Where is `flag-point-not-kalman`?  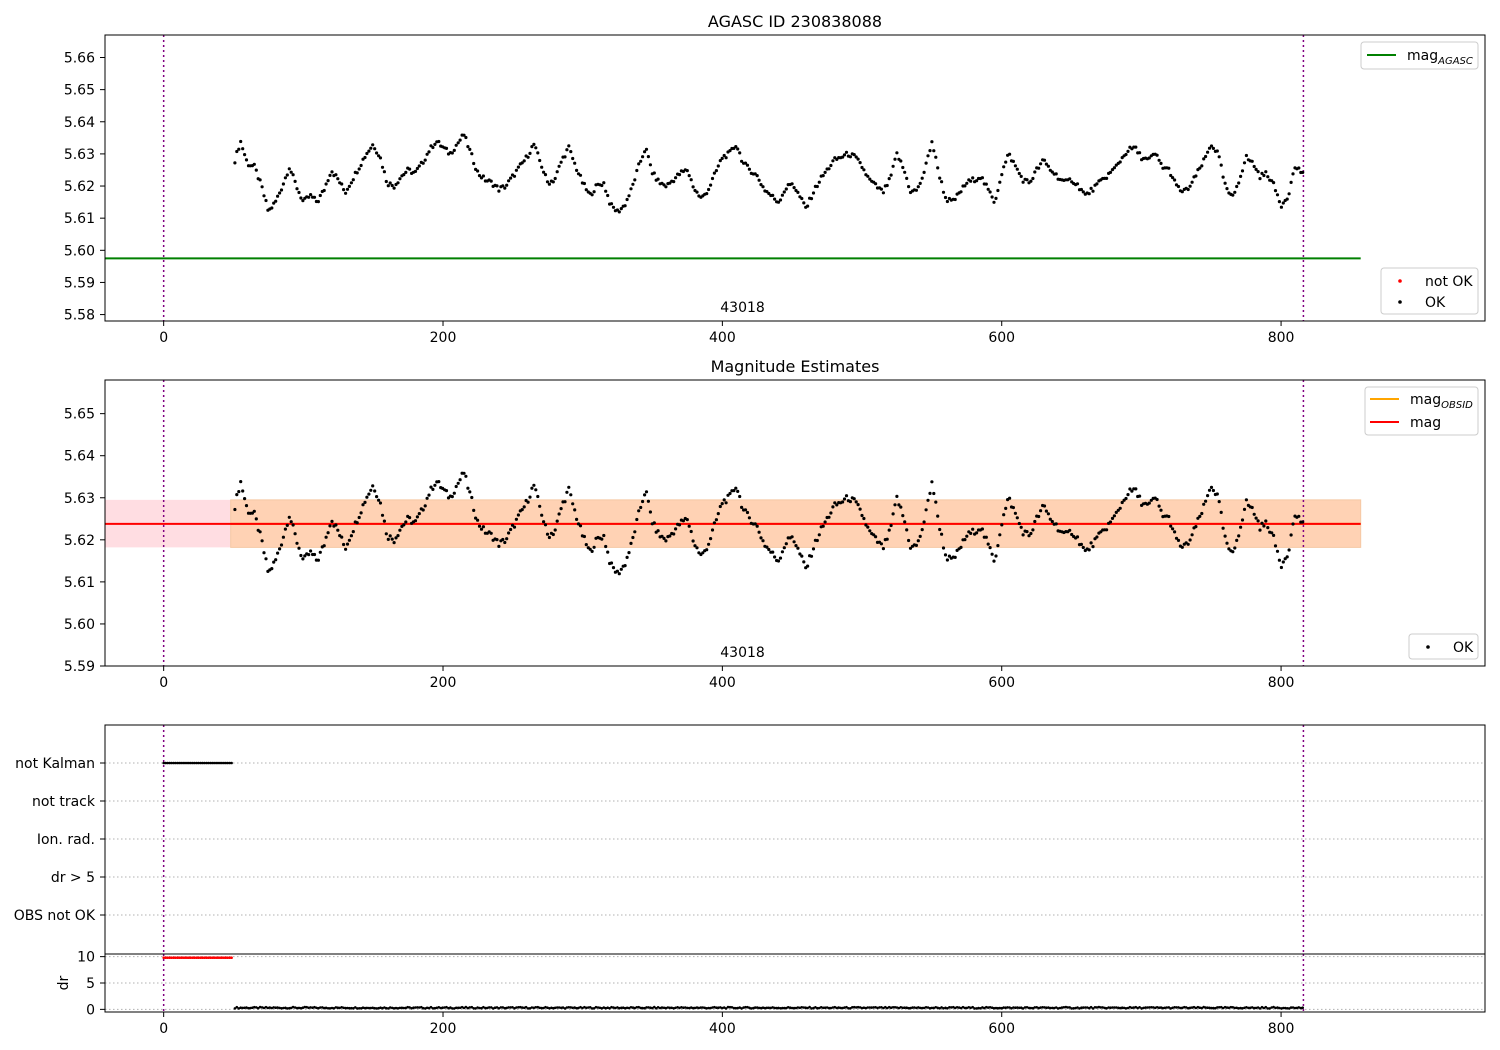 flag-point-not-kalman is located at coordinates (183, 763).